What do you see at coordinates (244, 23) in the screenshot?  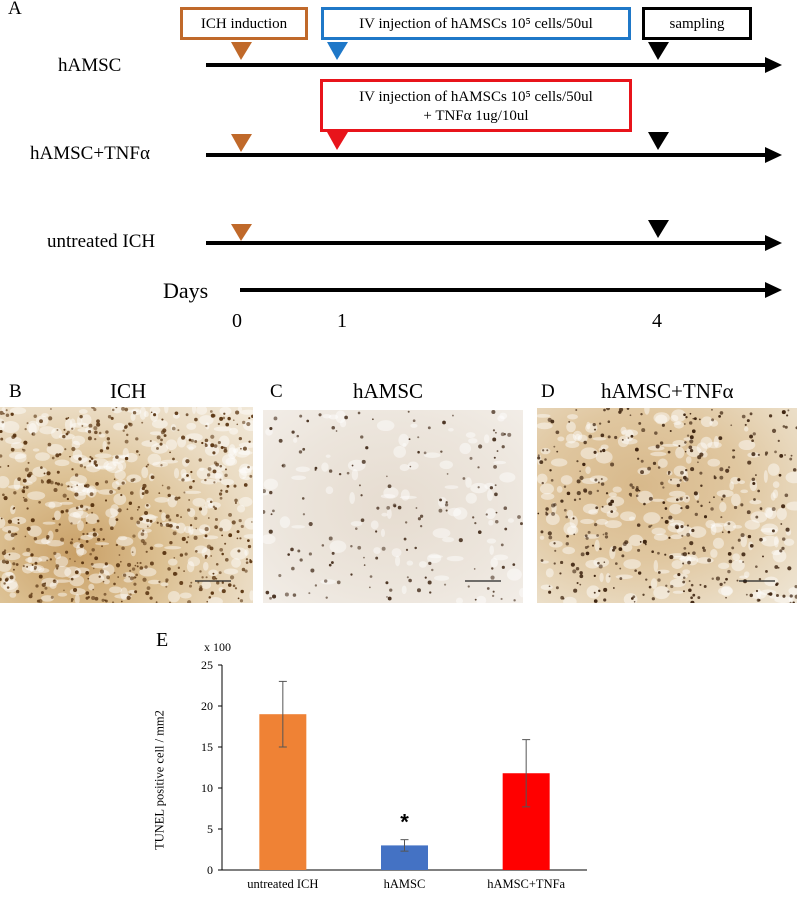 I see `ich-induction-box: ICH induction` at bounding box center [244, 23].